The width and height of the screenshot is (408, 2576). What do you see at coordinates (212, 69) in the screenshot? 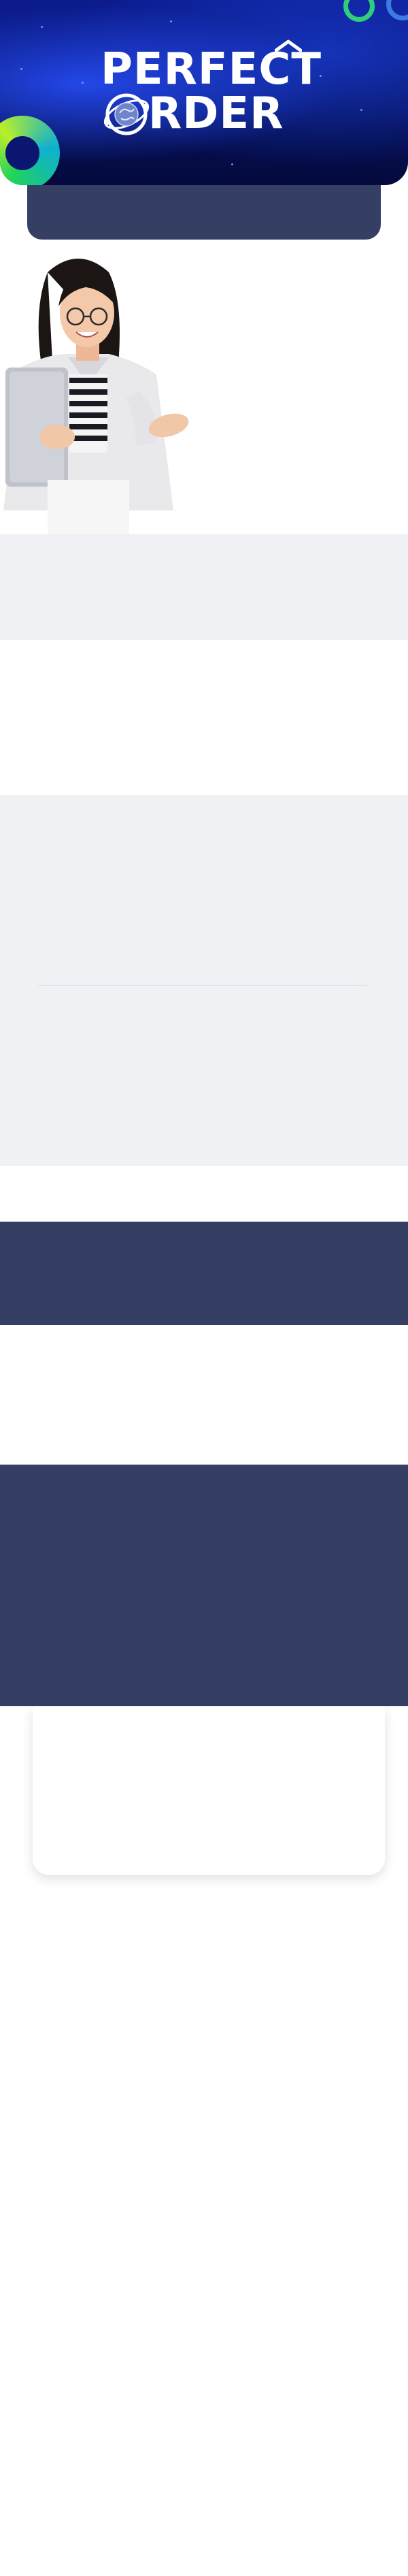
I see `logo-text-line1: PERFECT` at bounding box center [212, 69].